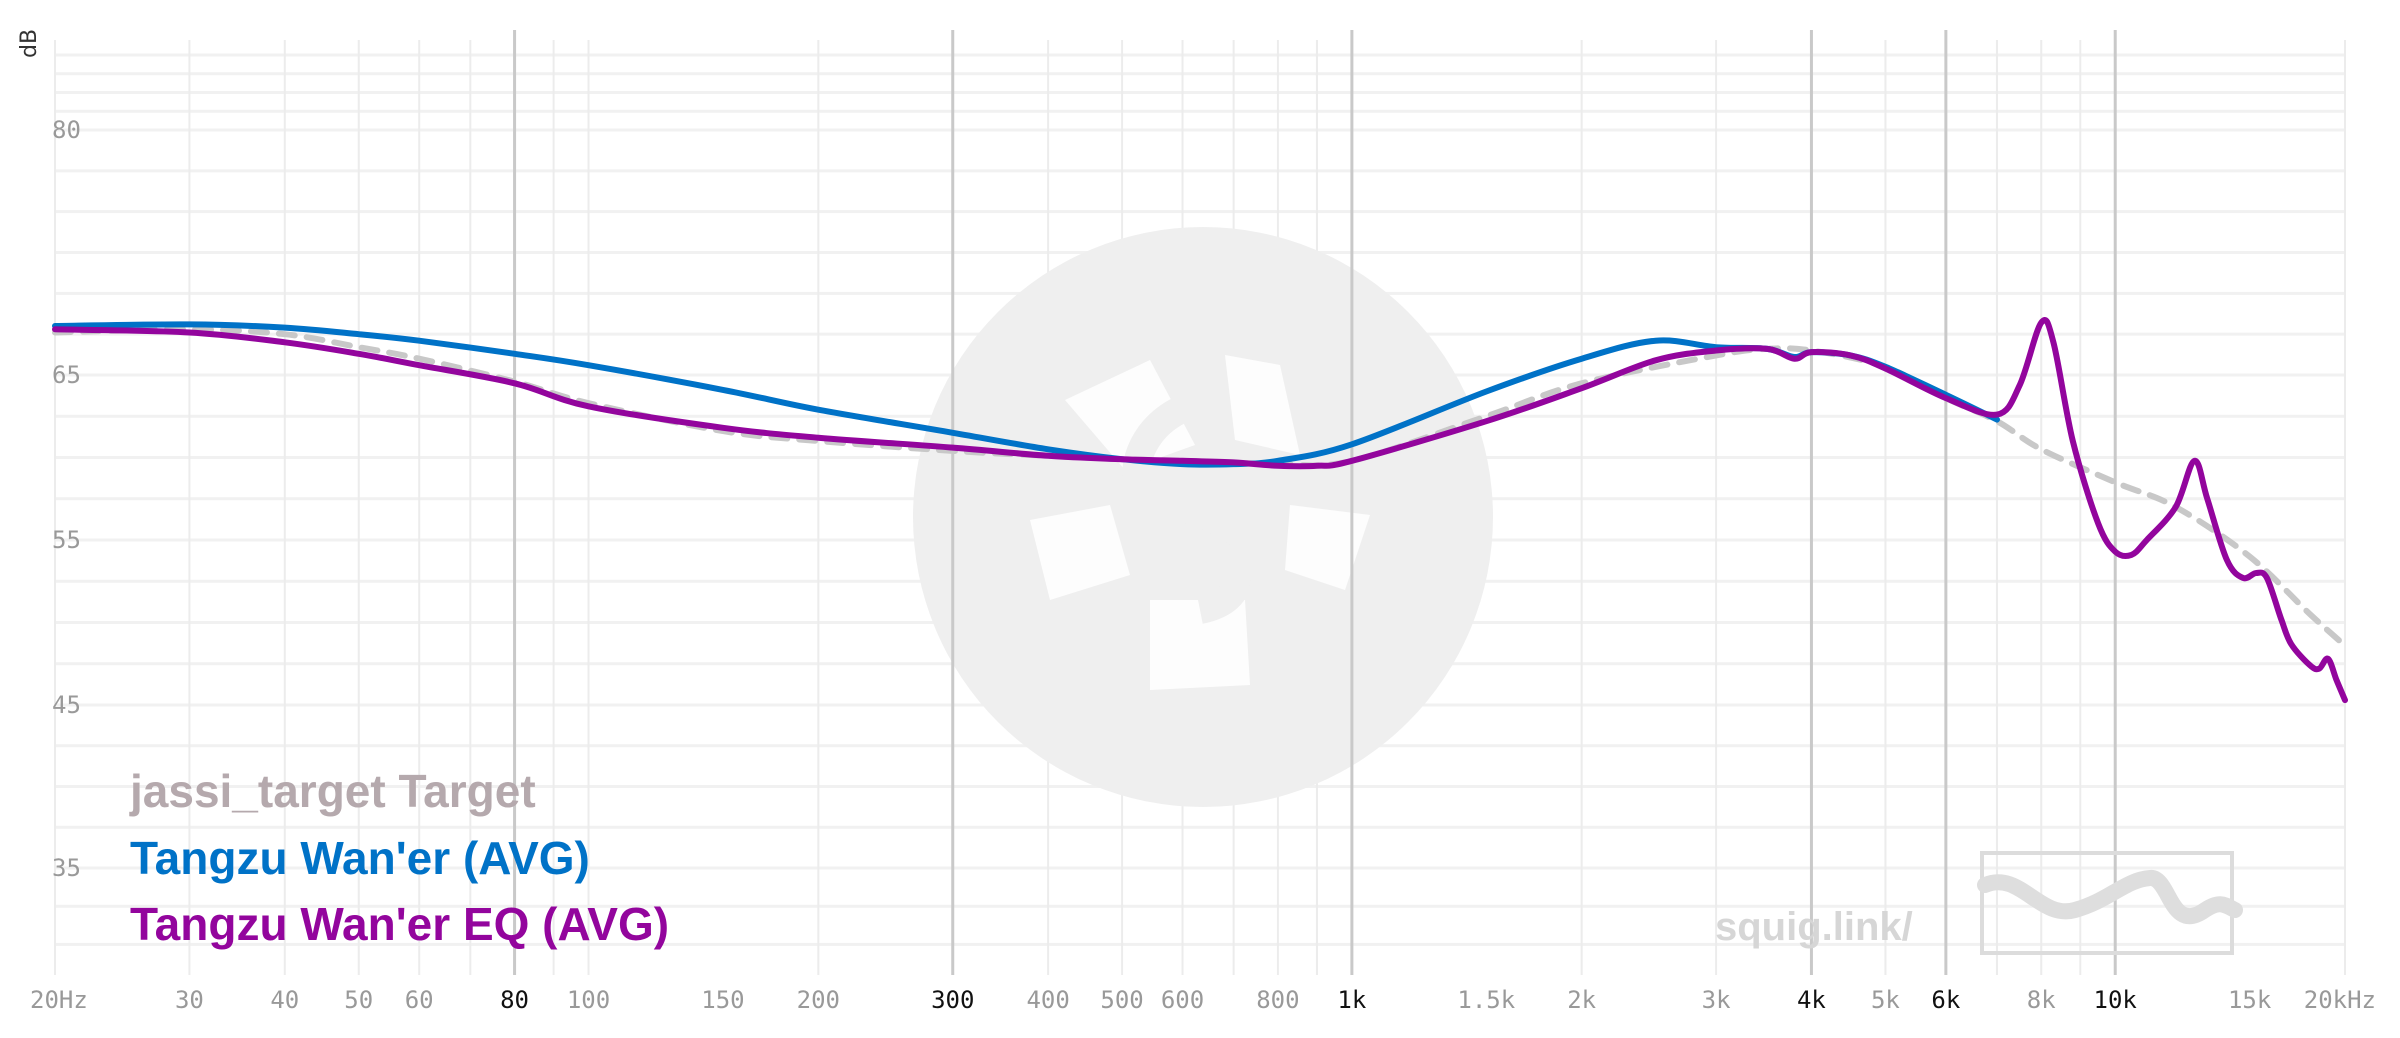  What do you see at coordinates (2116, 1000) in the screenshot?
I see `x-tick-label: 10k` at bounding box center [2116, 1000].